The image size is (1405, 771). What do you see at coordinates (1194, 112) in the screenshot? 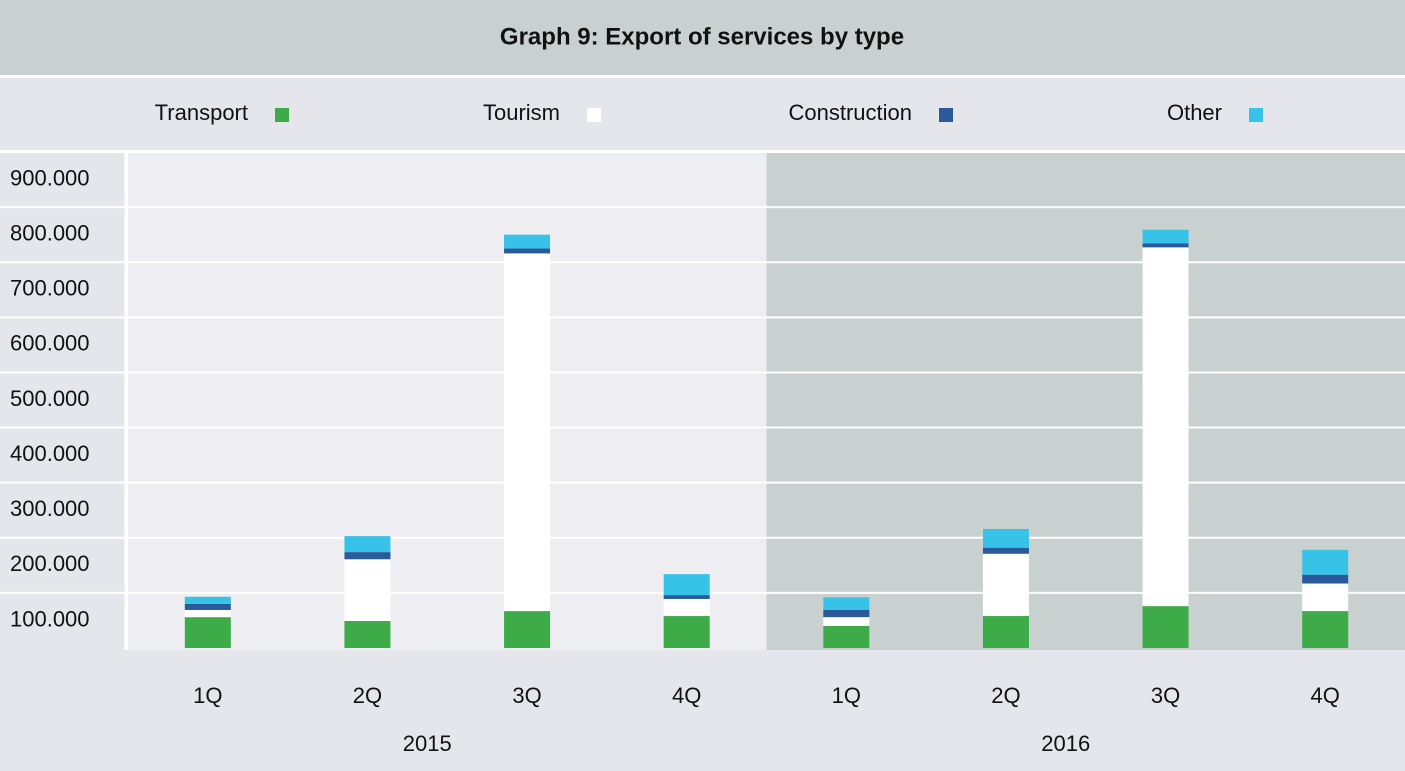
I see `legend-label: Other` at bounding box center [1194, 112].